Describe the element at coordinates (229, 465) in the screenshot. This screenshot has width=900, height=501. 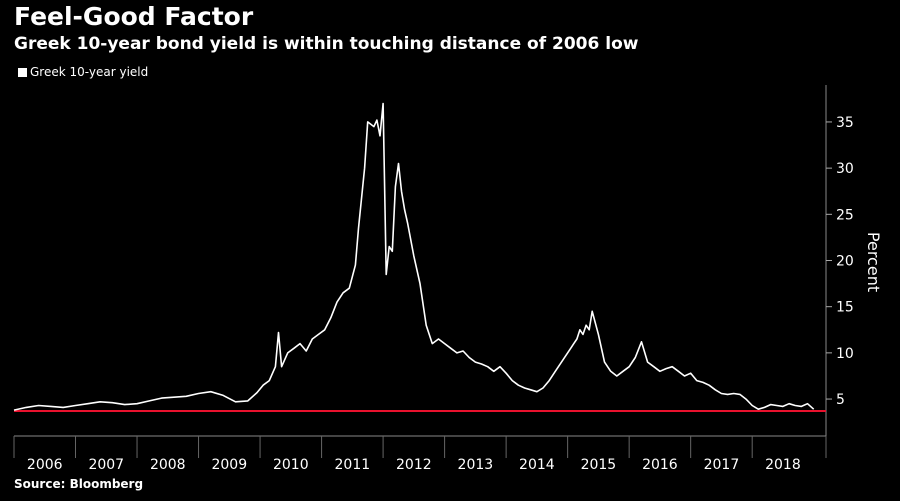
I see `x-tick-label: 2009` at that location.